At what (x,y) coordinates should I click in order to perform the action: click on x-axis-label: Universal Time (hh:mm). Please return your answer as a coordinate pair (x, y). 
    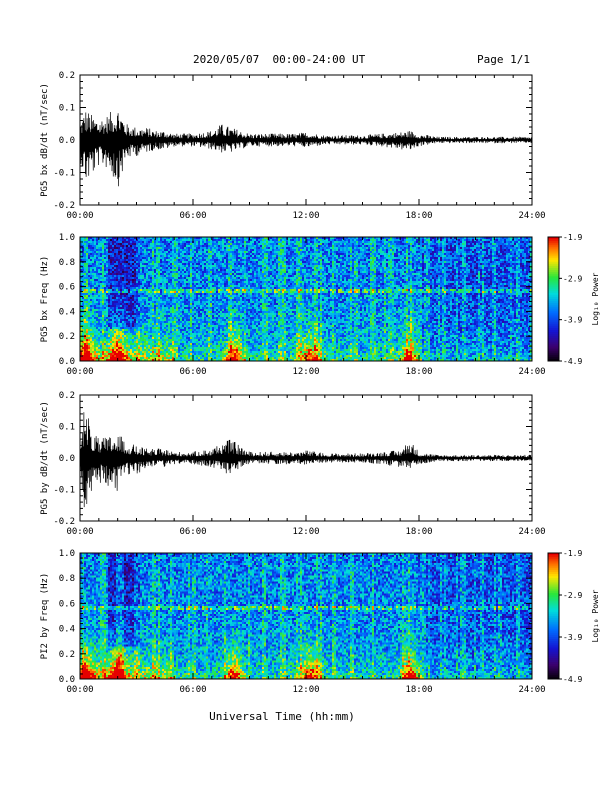
    Looking at the image, I should click on (282, 716).